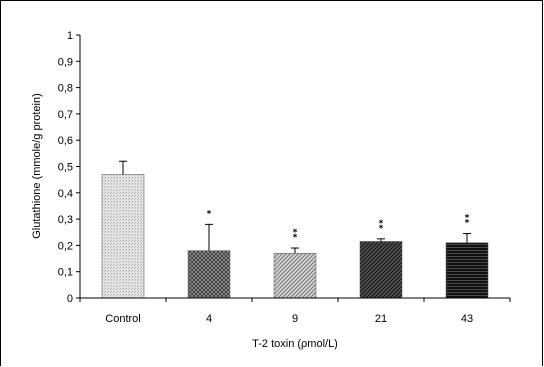 The height and width of the screenshot is (367, 544). Describe the element at coordinates (70, 36) in the screenshot. I see `y-tick-label: 1` at that location.